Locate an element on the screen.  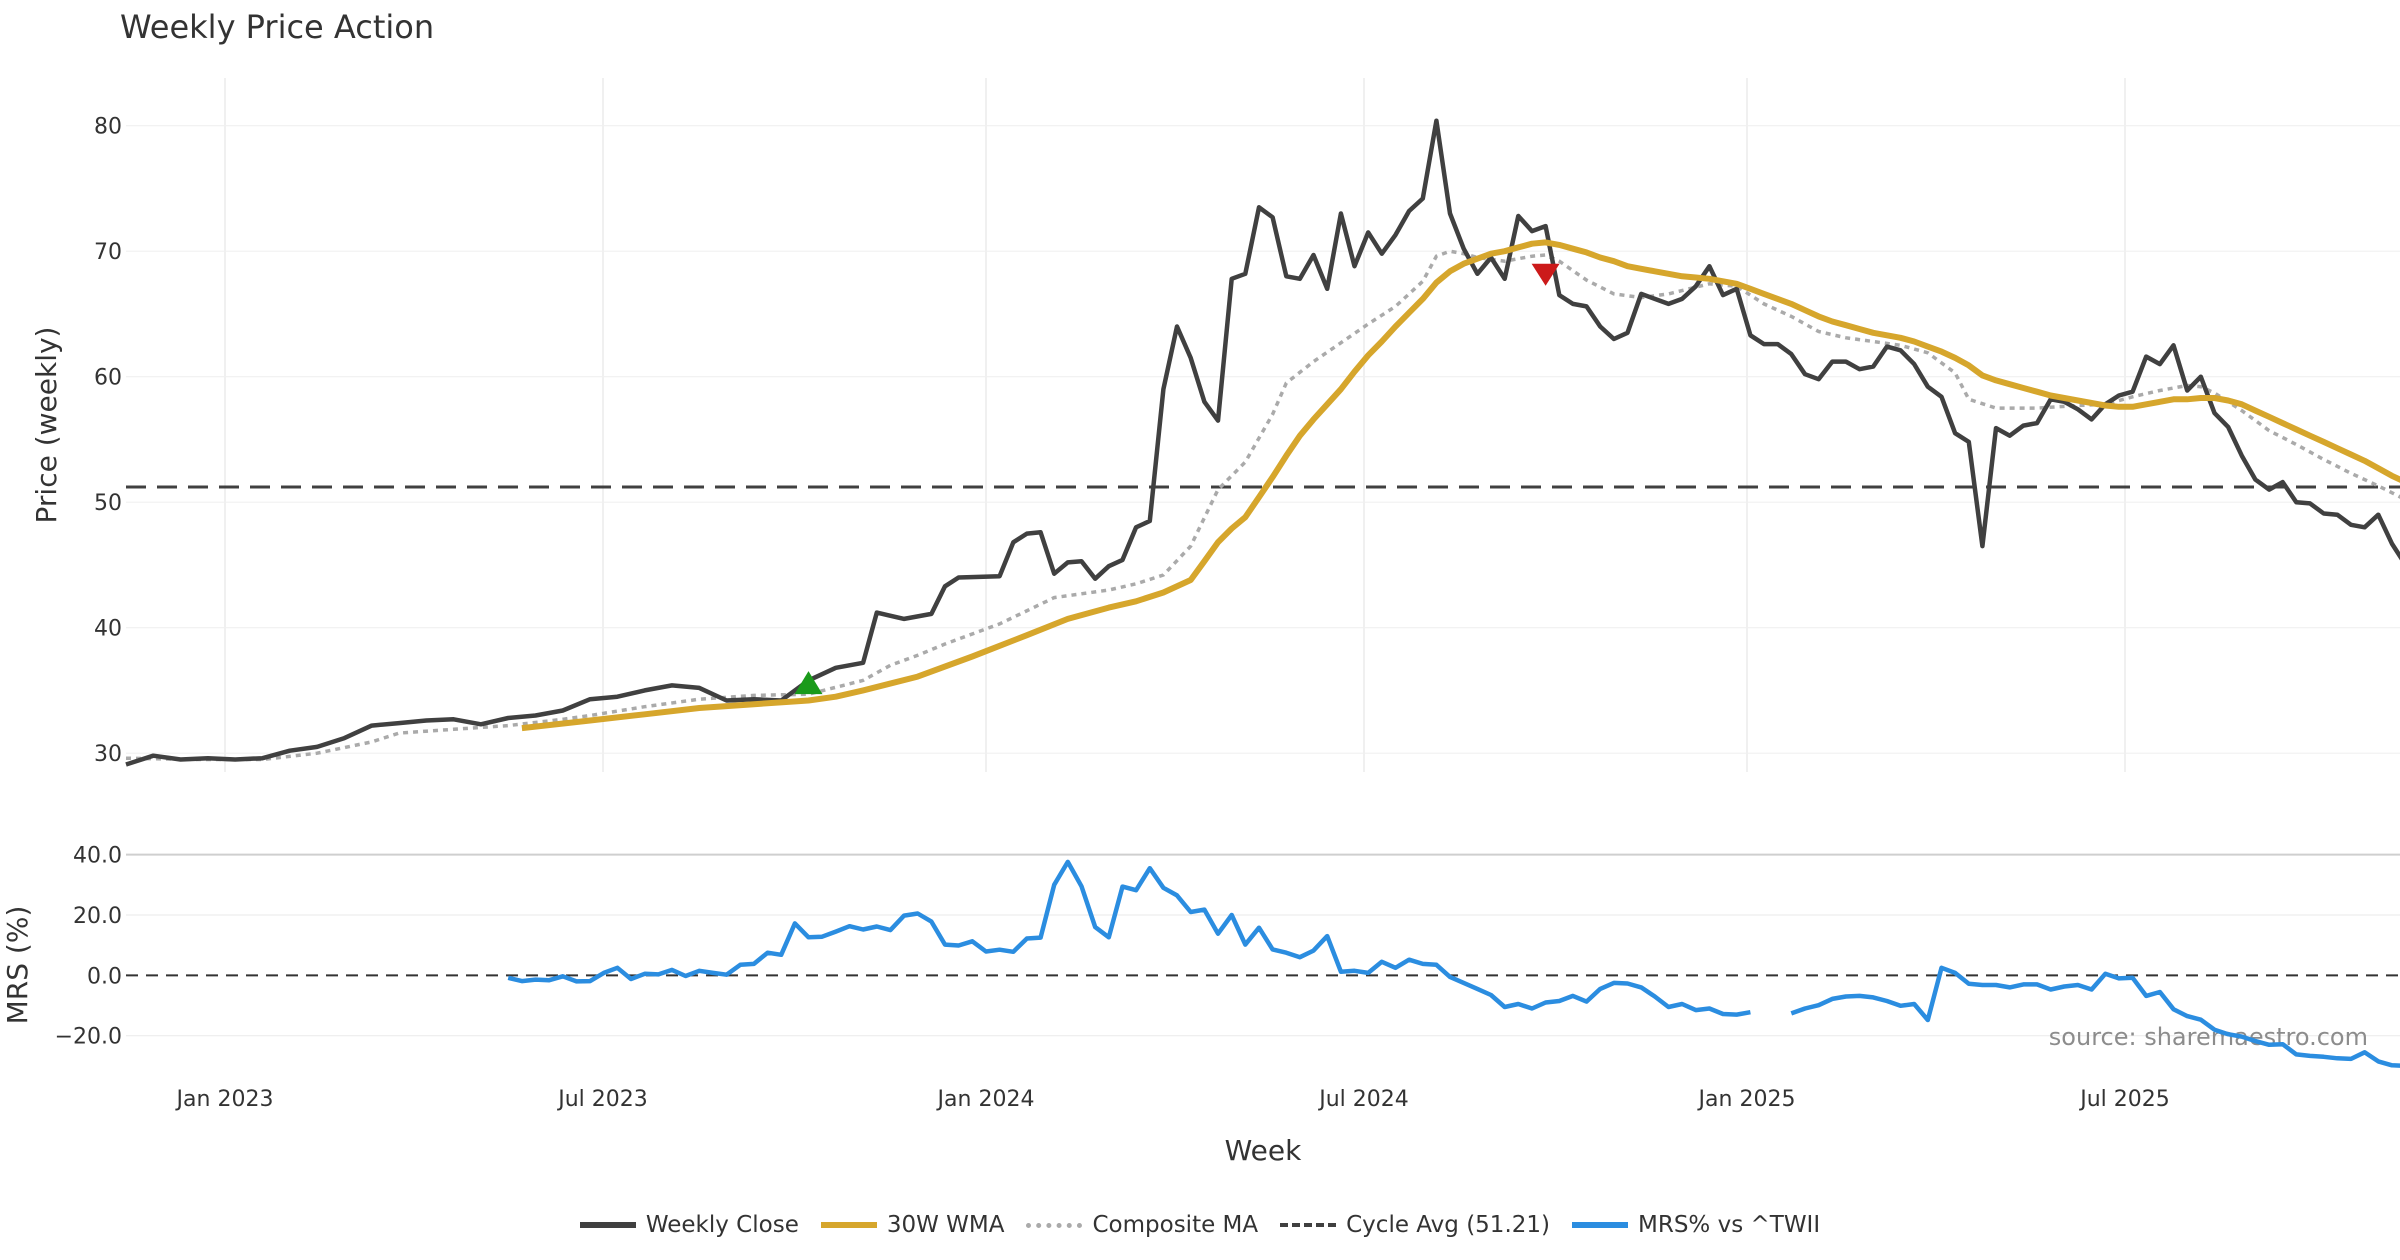
legend-item: Weekly Close is located at coordinates (689, 1225).